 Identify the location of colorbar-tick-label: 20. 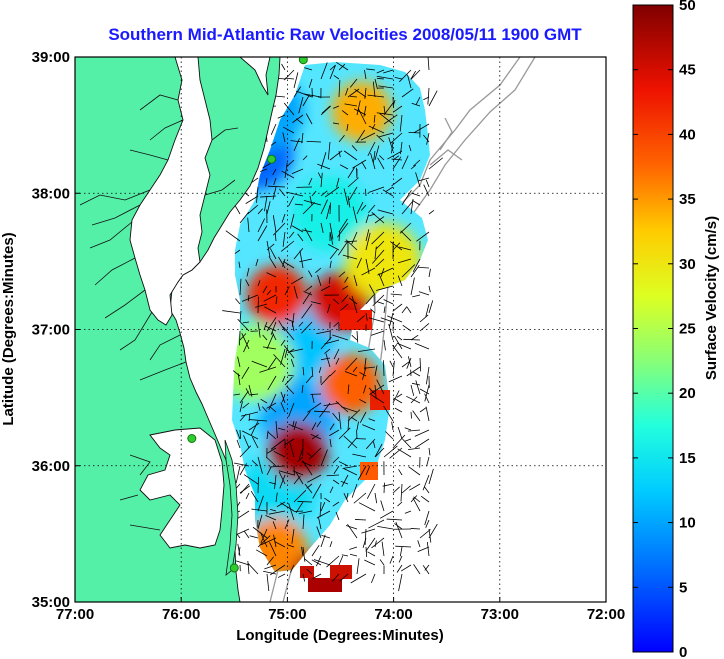
(687, 393).